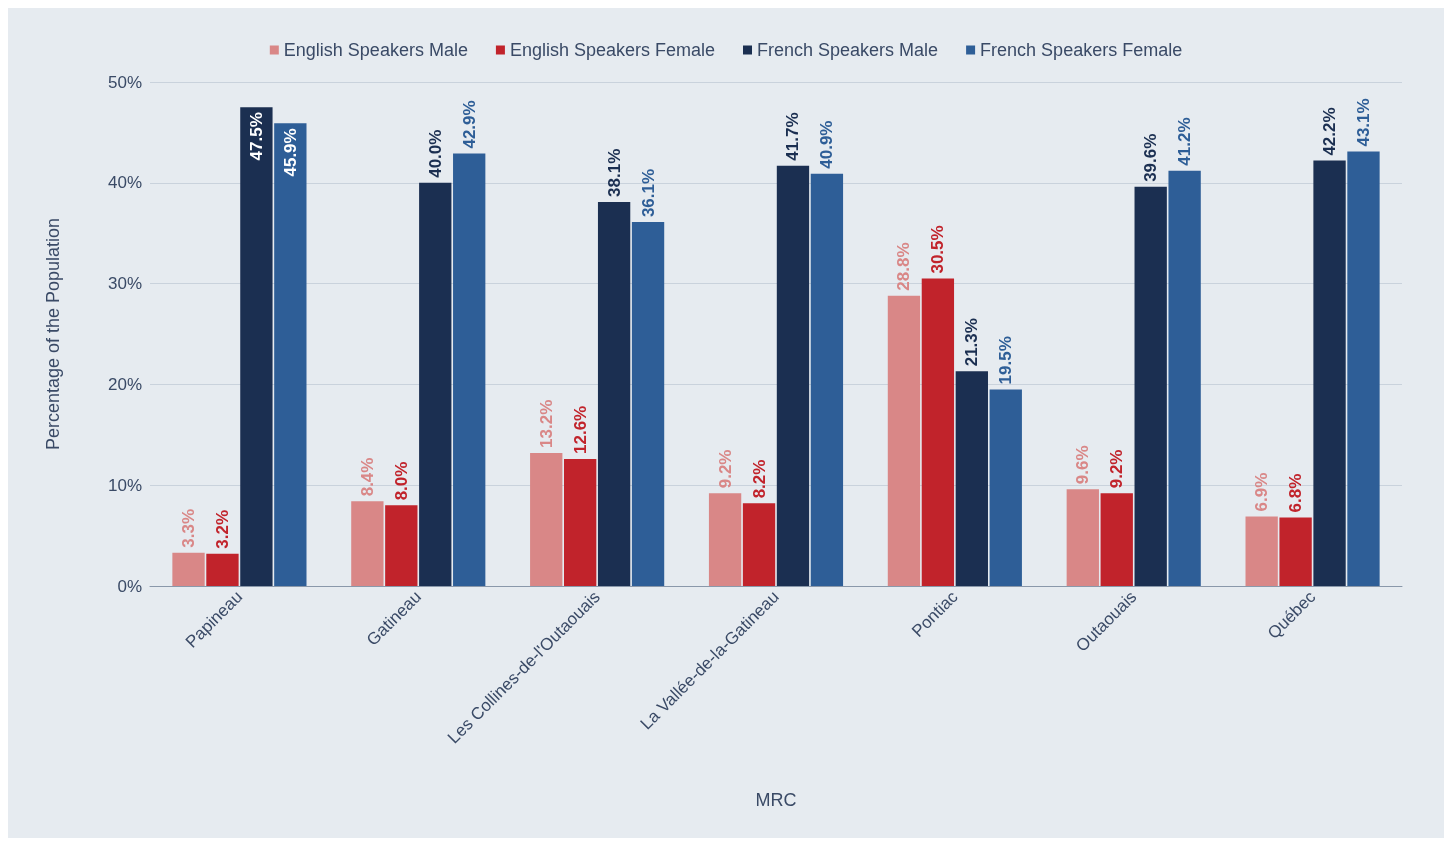 The image size is (1448, 842). Describe the element at coordinates (53, 334) in the screenshot. I see `y-axis-title: Percentage of the Population` at that location.